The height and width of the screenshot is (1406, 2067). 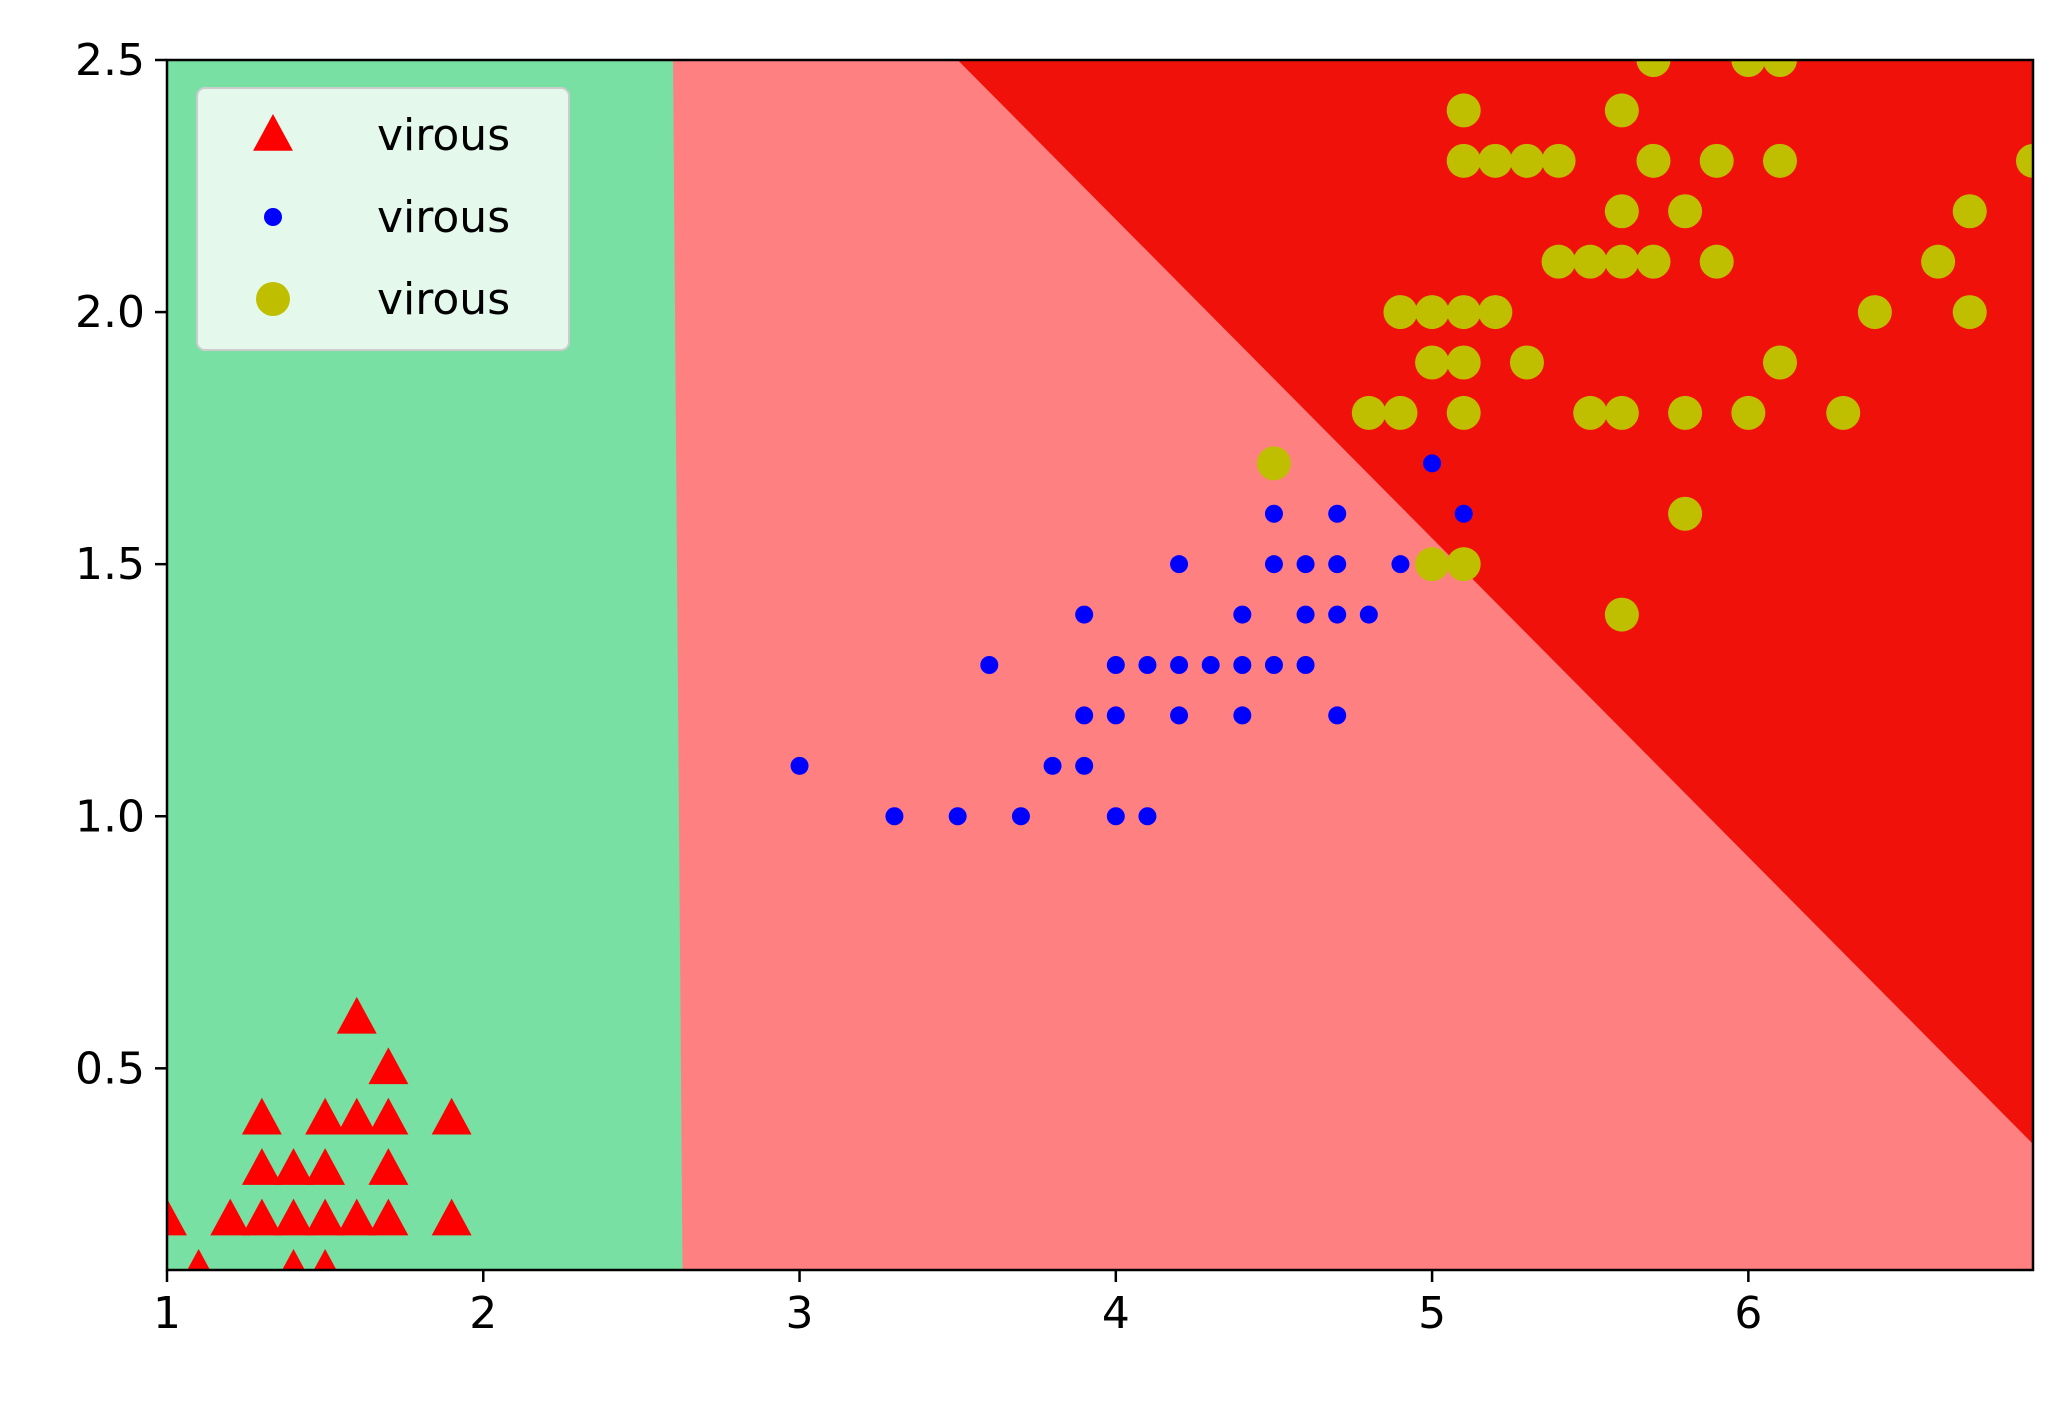 I want to click on legend: virous virous virous, so click(x=383, y=219).